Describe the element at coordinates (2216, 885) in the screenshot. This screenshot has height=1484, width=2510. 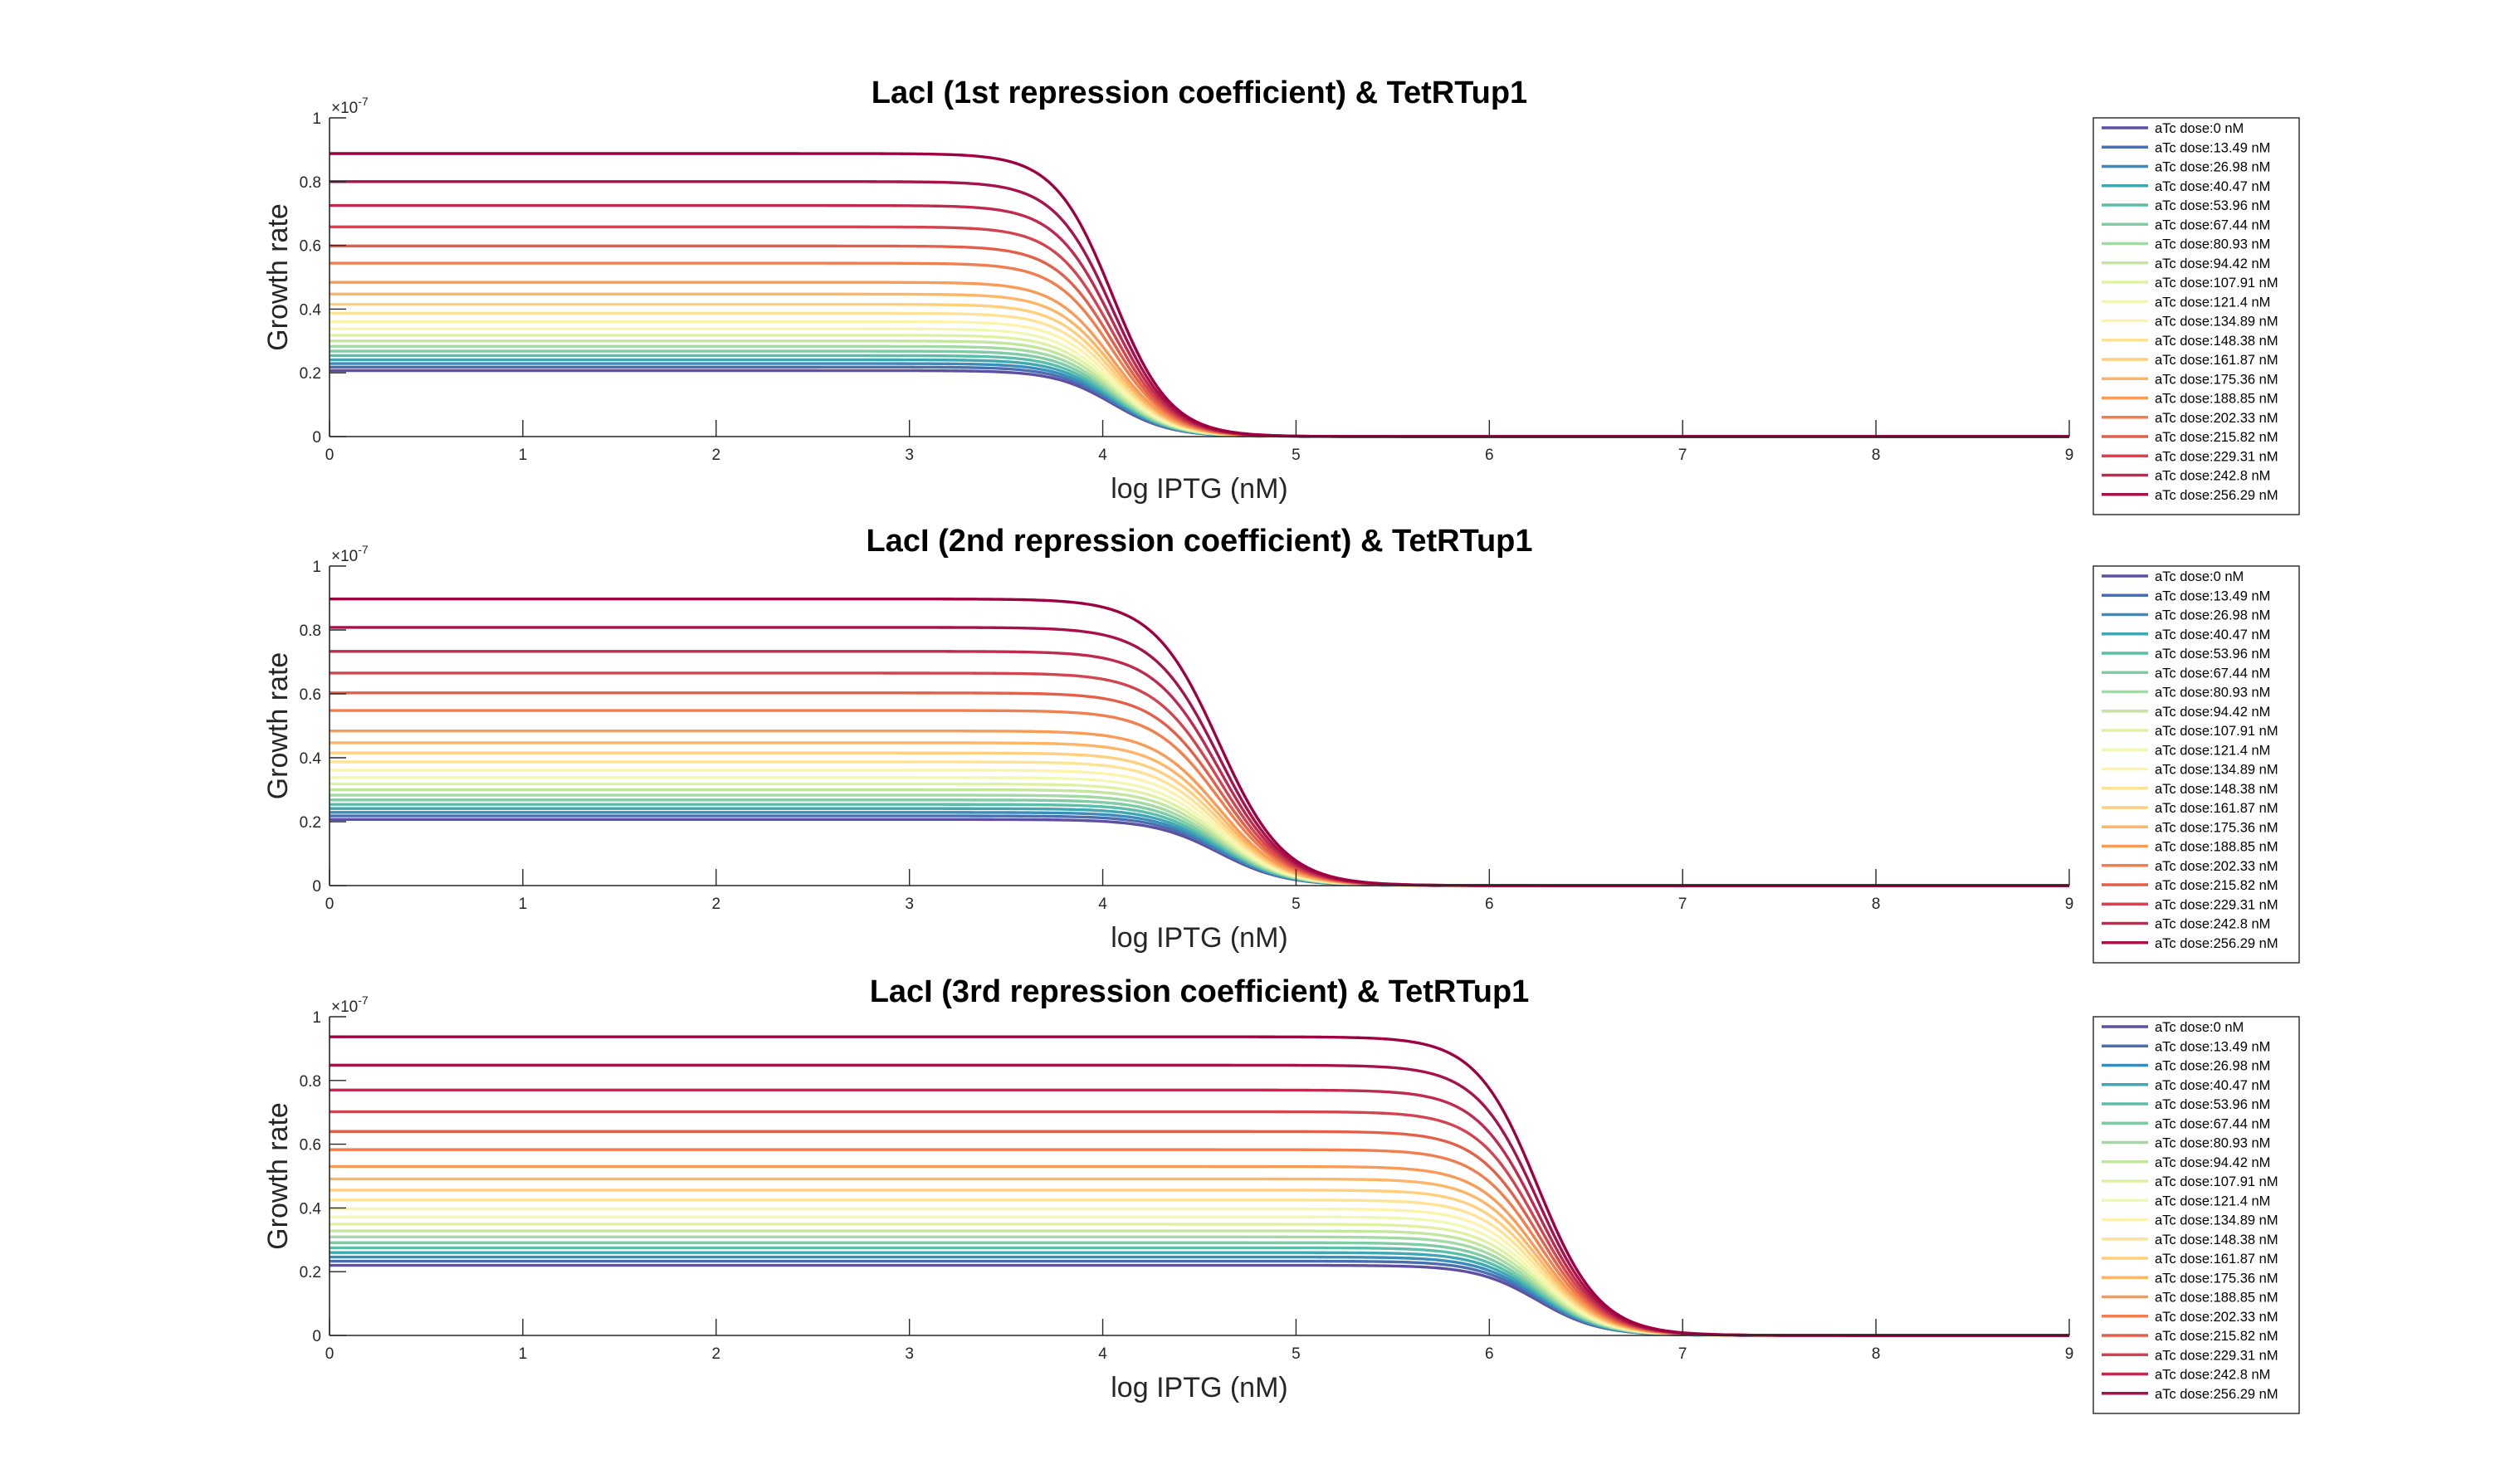
I see `legend-label: aTc dose:215.82 nM` at that location.